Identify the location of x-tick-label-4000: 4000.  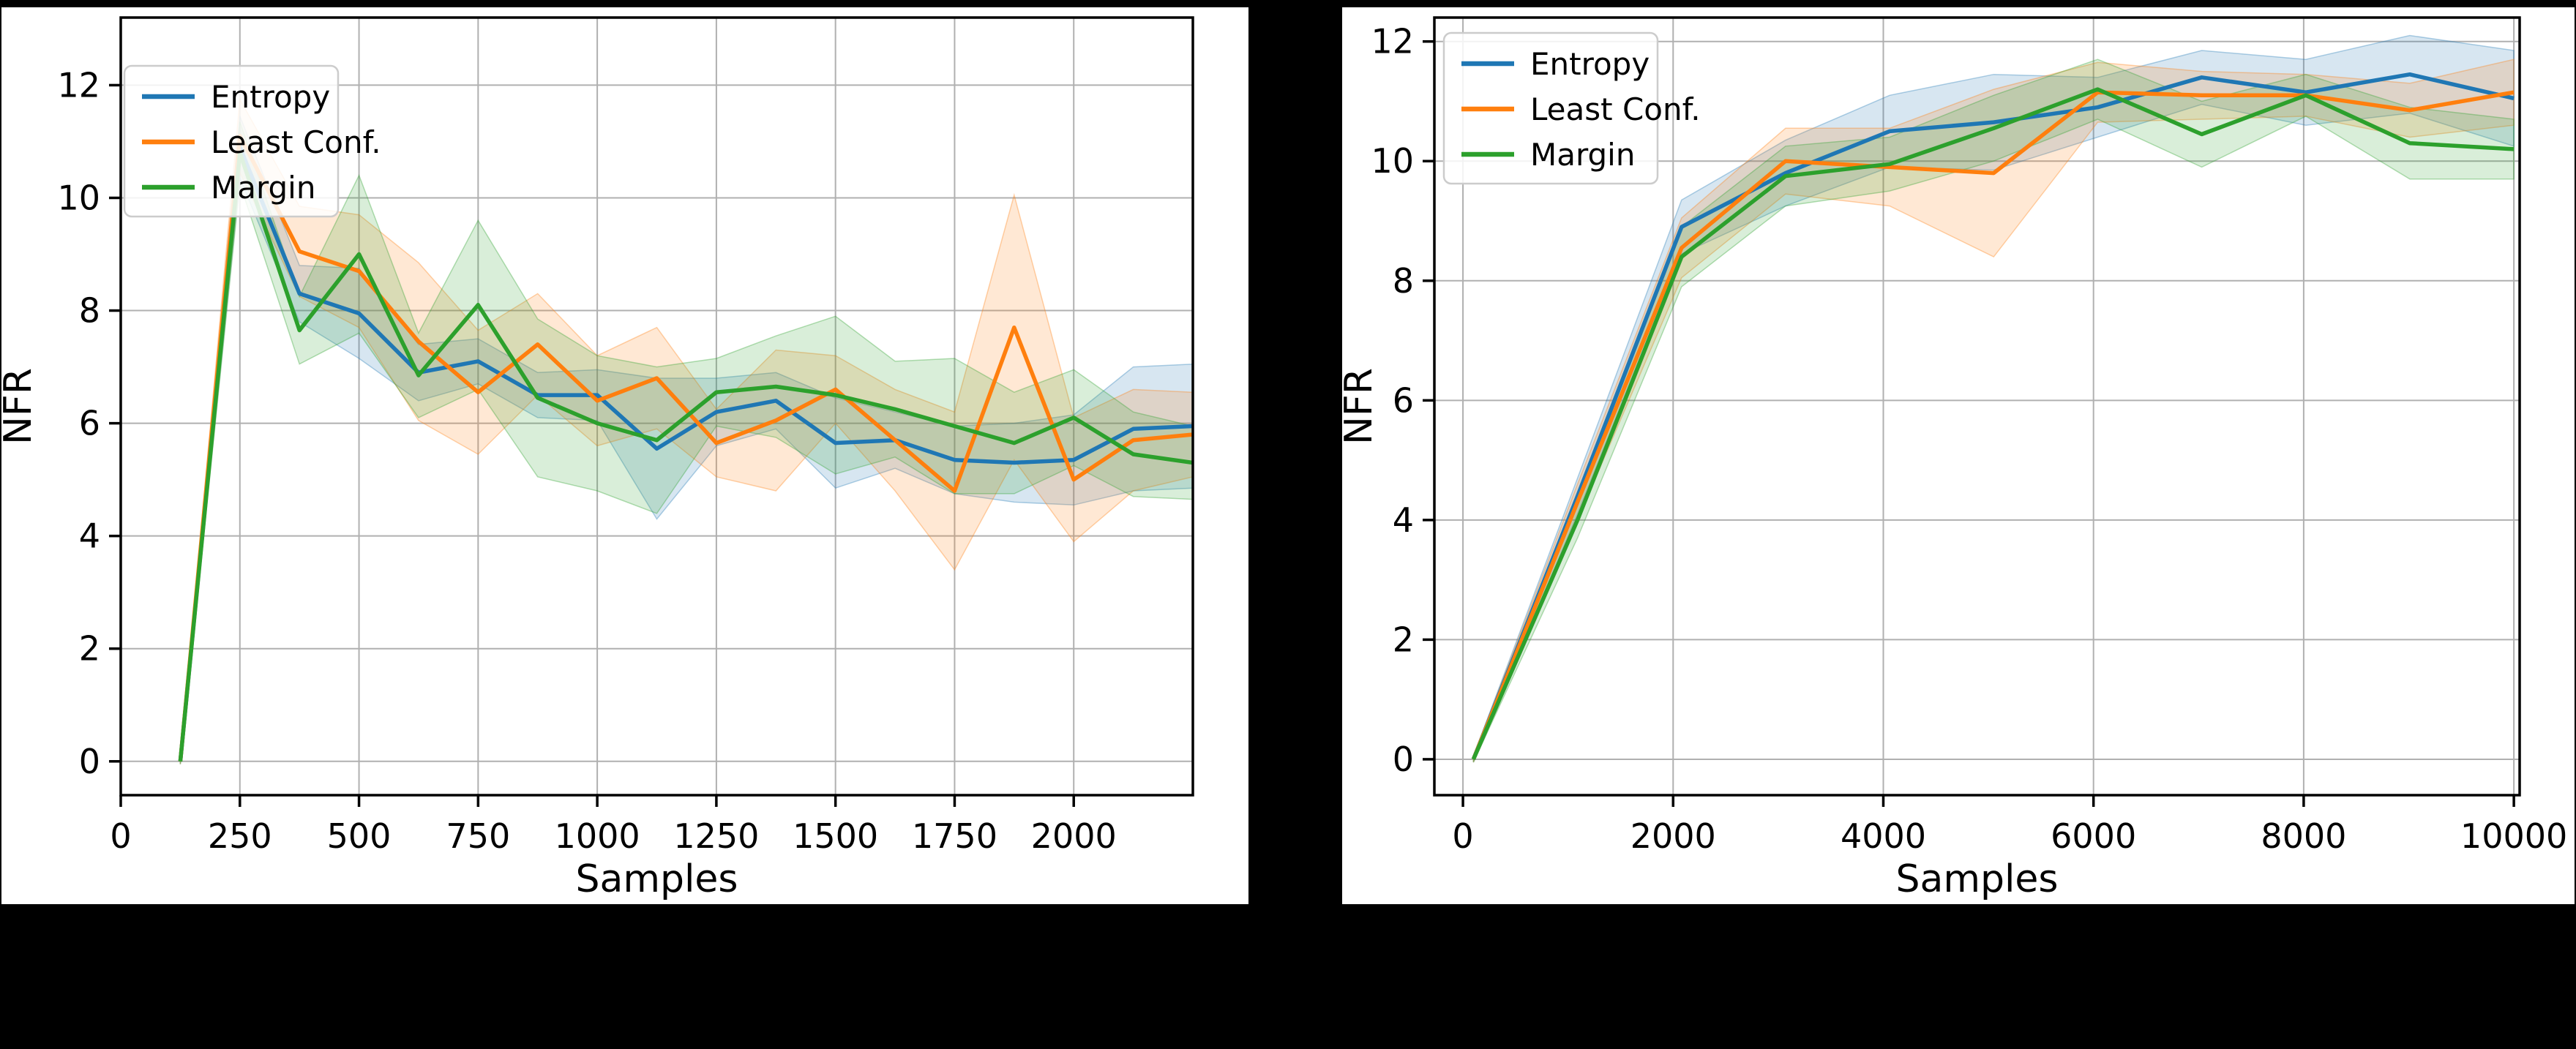
(1883, 836).